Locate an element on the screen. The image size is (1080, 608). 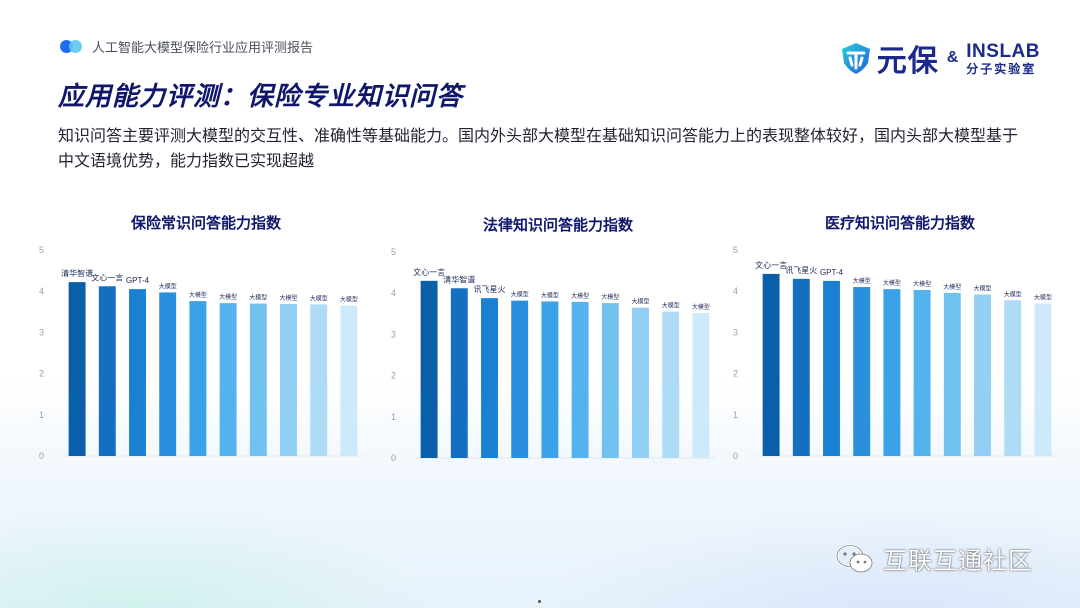
partner-name-cn: 分子实验室 is located at coordinates (1001, 68).